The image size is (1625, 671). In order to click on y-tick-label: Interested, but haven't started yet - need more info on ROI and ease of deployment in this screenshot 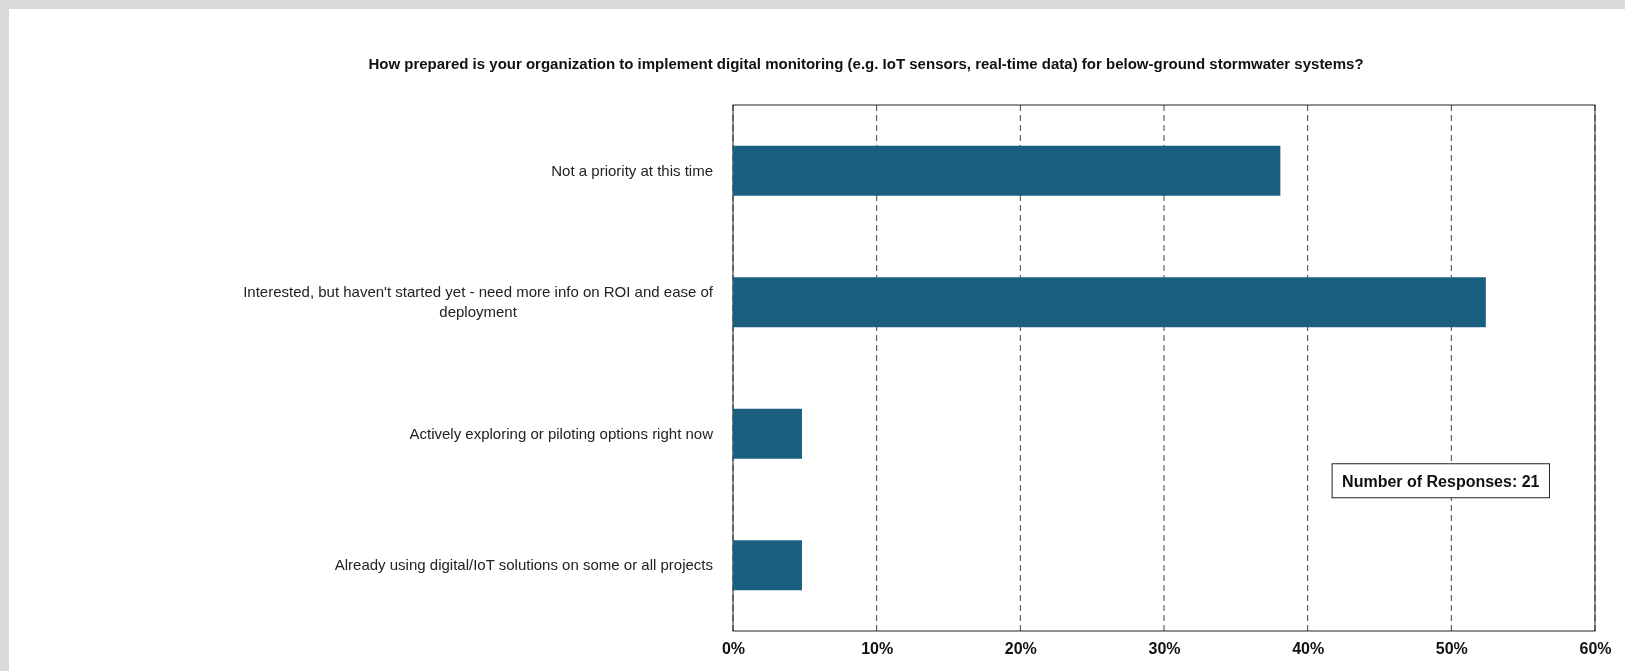, I will do `click(478, 302)`.